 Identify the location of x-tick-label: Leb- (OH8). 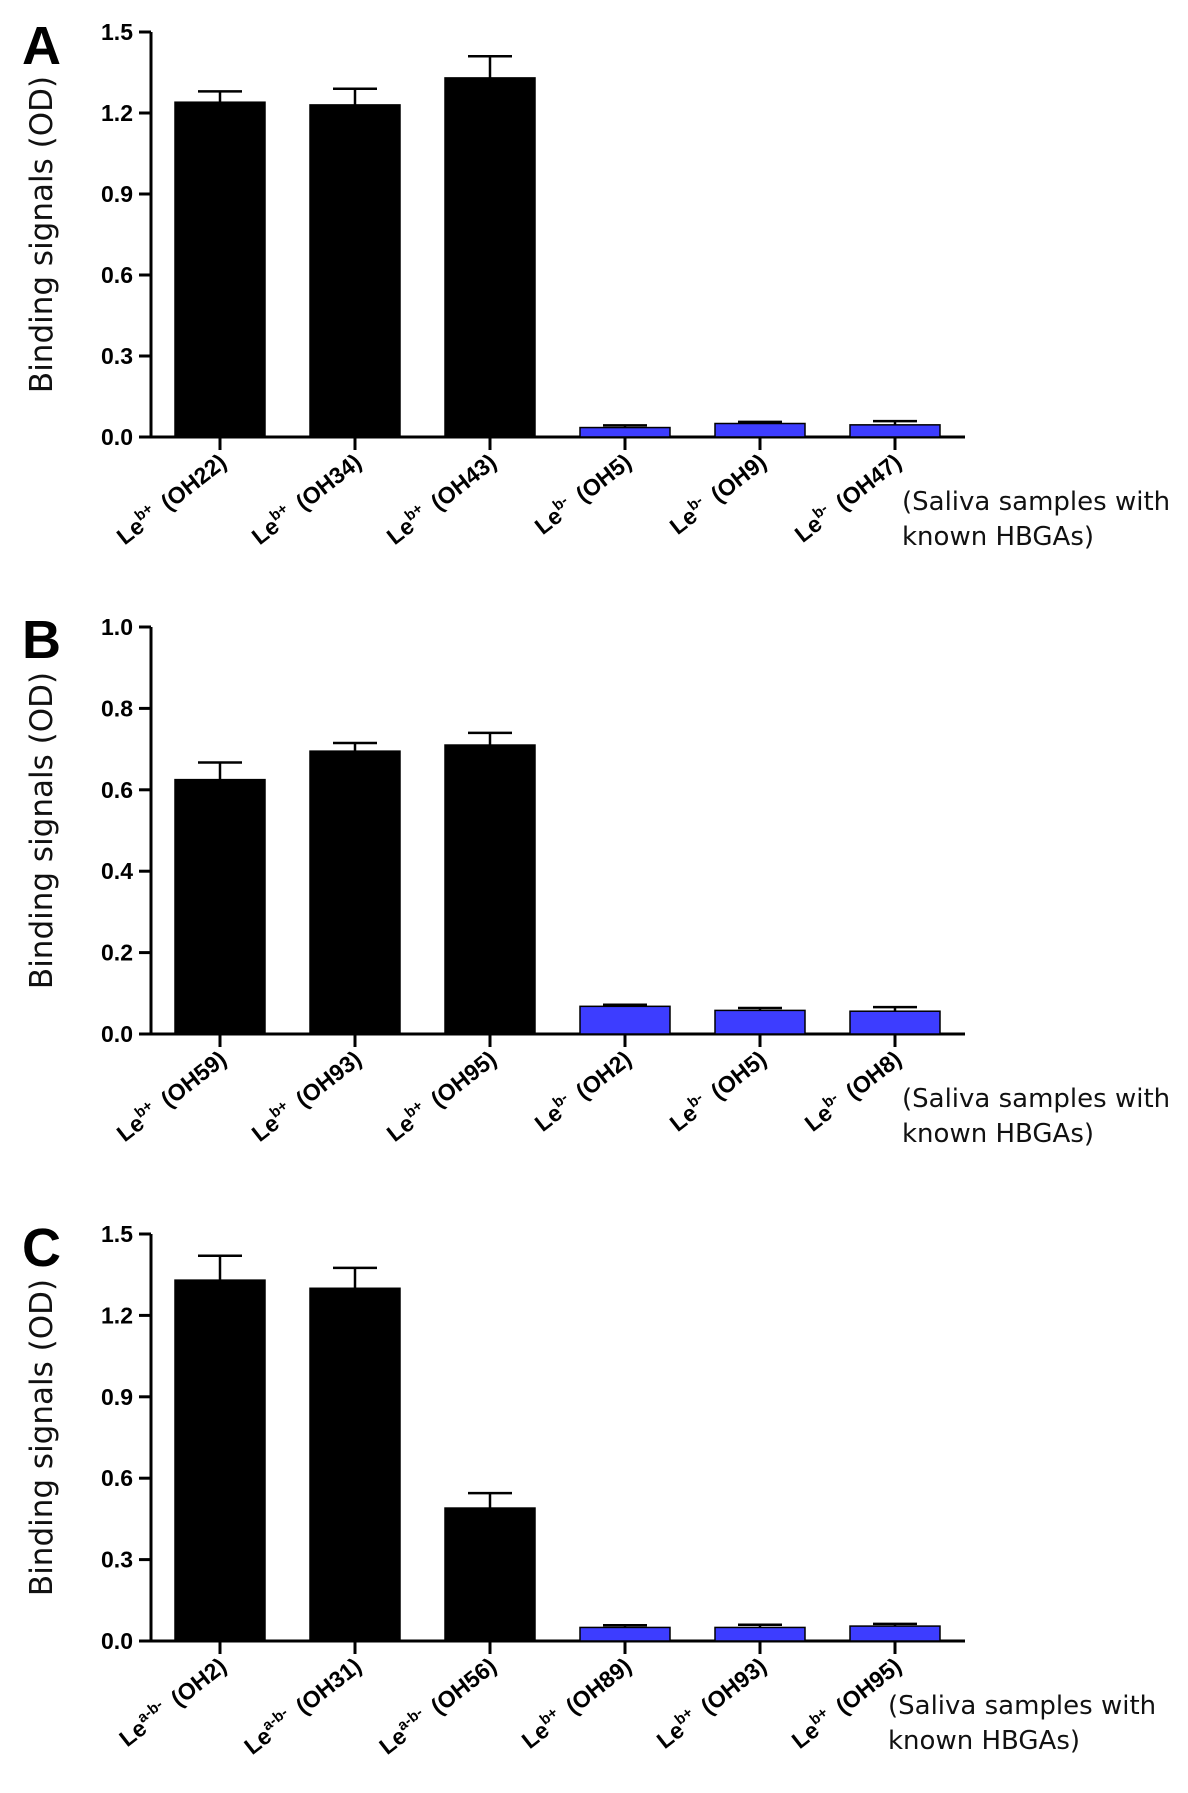
(853, 1090).